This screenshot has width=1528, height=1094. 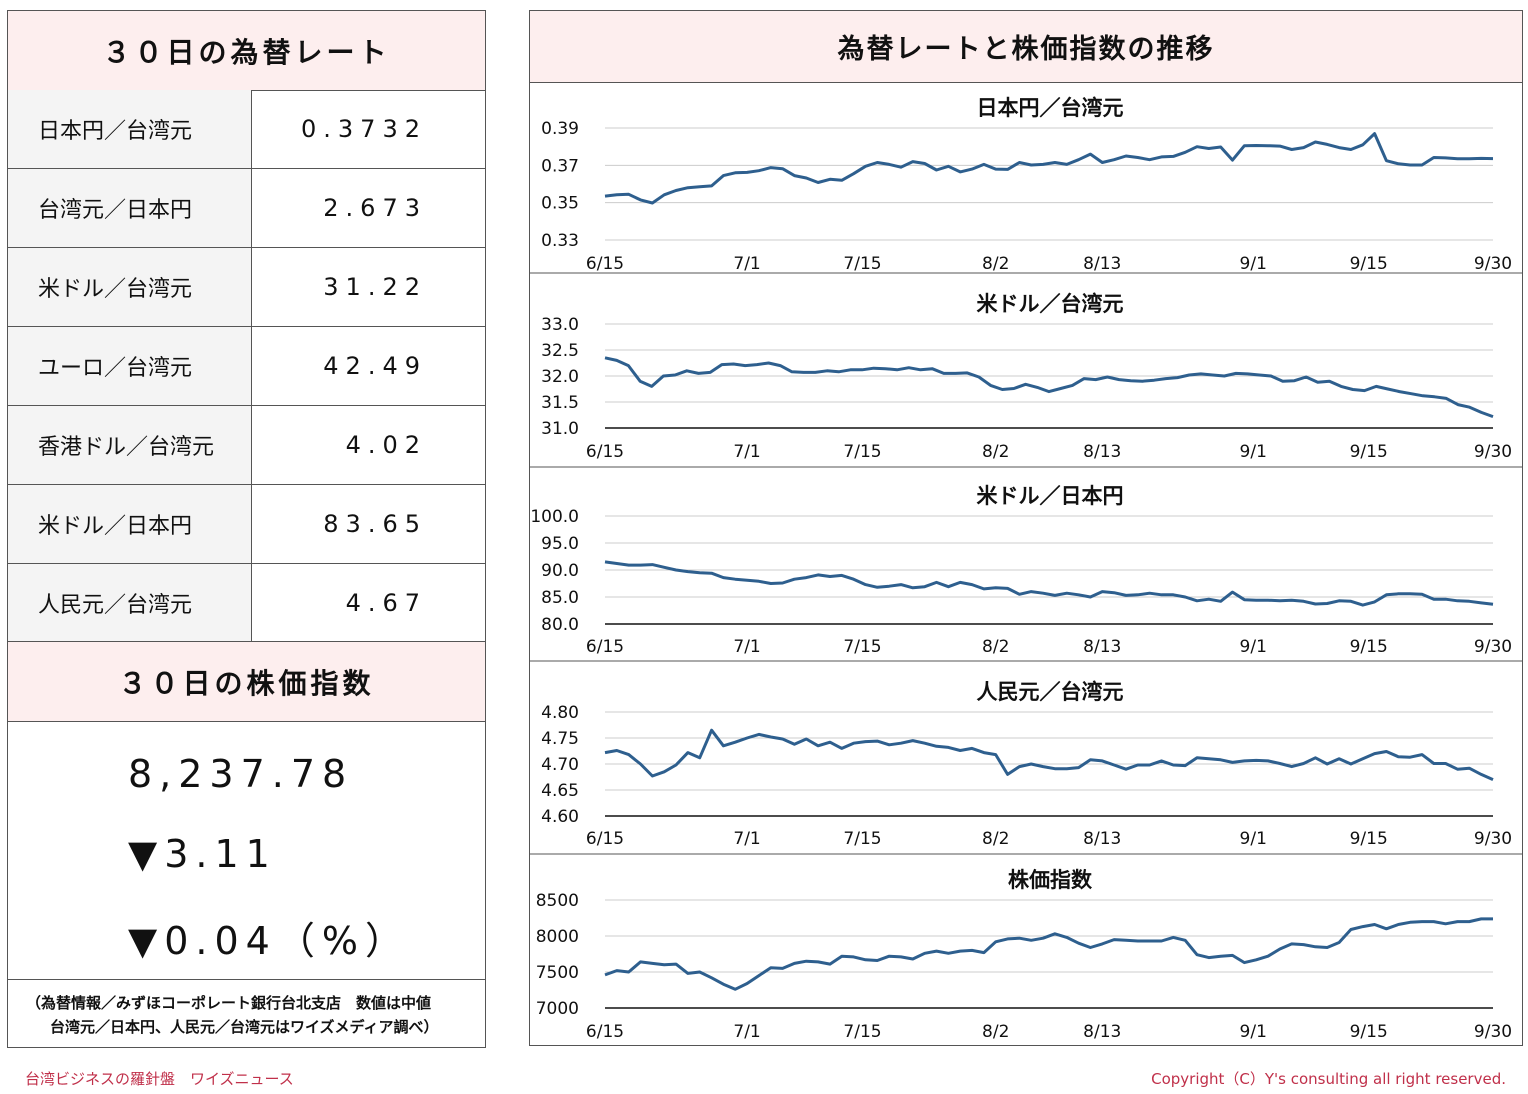 I want to click on rate-value: 0.3732, so click(x=364, y=129).